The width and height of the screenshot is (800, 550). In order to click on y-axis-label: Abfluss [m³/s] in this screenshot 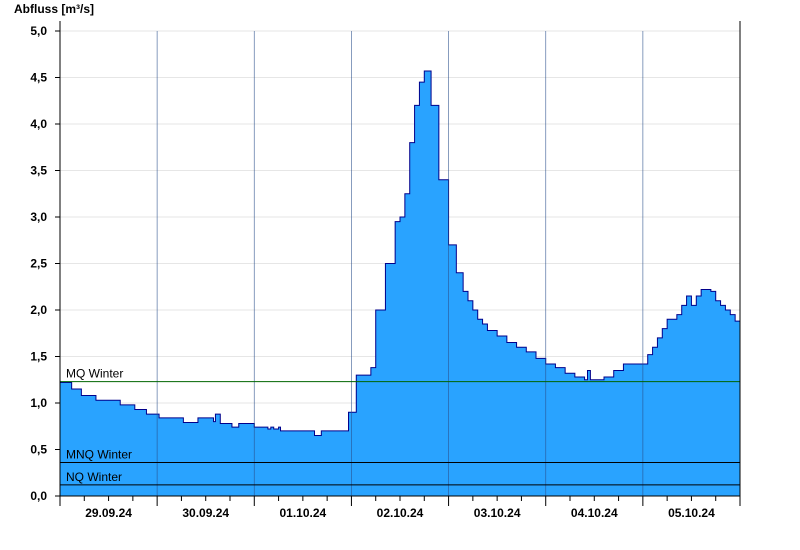, I will do `click(54, 9)`.